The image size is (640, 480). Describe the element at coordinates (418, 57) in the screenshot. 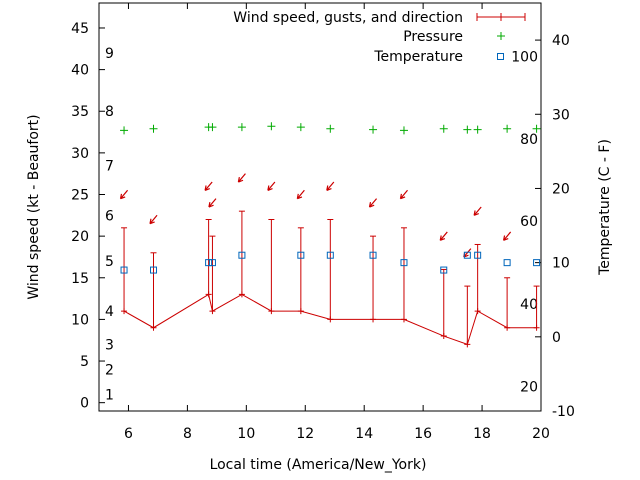

I see `legend-label-temperature: Temperature` at that location.